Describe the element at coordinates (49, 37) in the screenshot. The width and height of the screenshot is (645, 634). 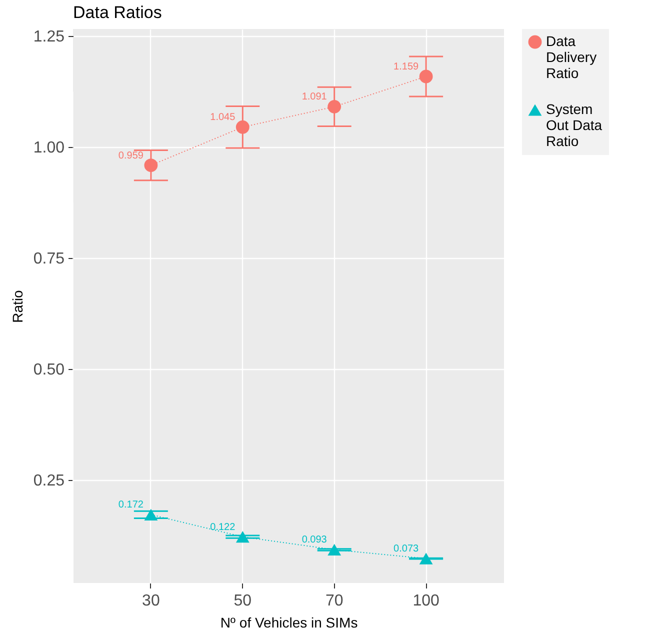
I see `y-tick-label: 1.25` at that location.